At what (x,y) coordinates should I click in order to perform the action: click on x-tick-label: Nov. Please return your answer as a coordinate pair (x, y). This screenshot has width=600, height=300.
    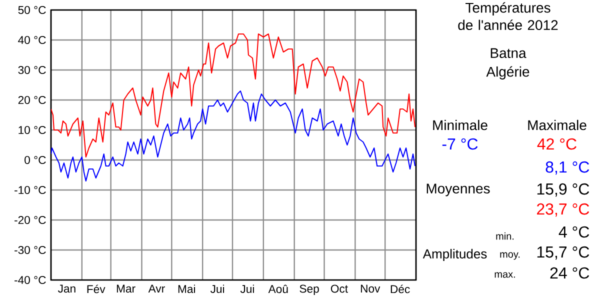
    Looking at the image, I should click on (370, 288).